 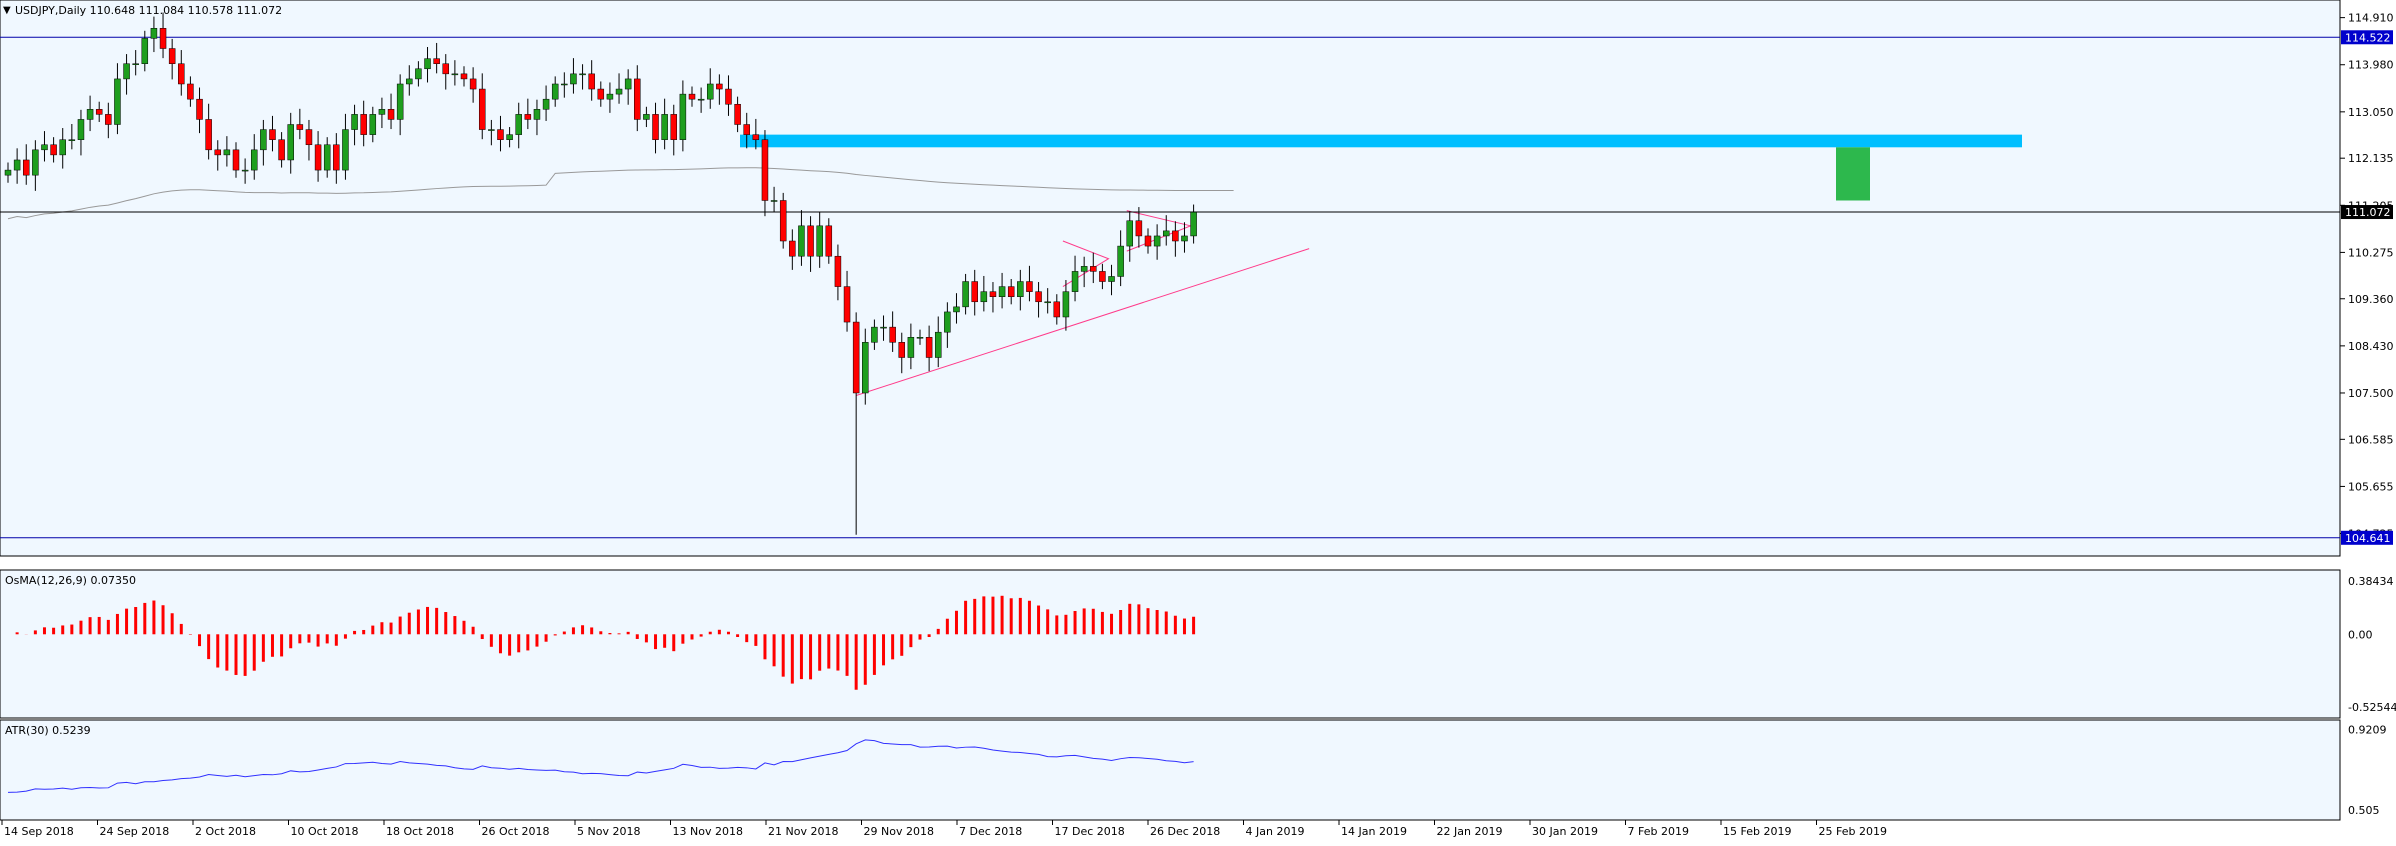 What do you see at coordinates (1381, 141) in the screenshot?
I see `resistance-zone` at bounding box center [1381, 141].